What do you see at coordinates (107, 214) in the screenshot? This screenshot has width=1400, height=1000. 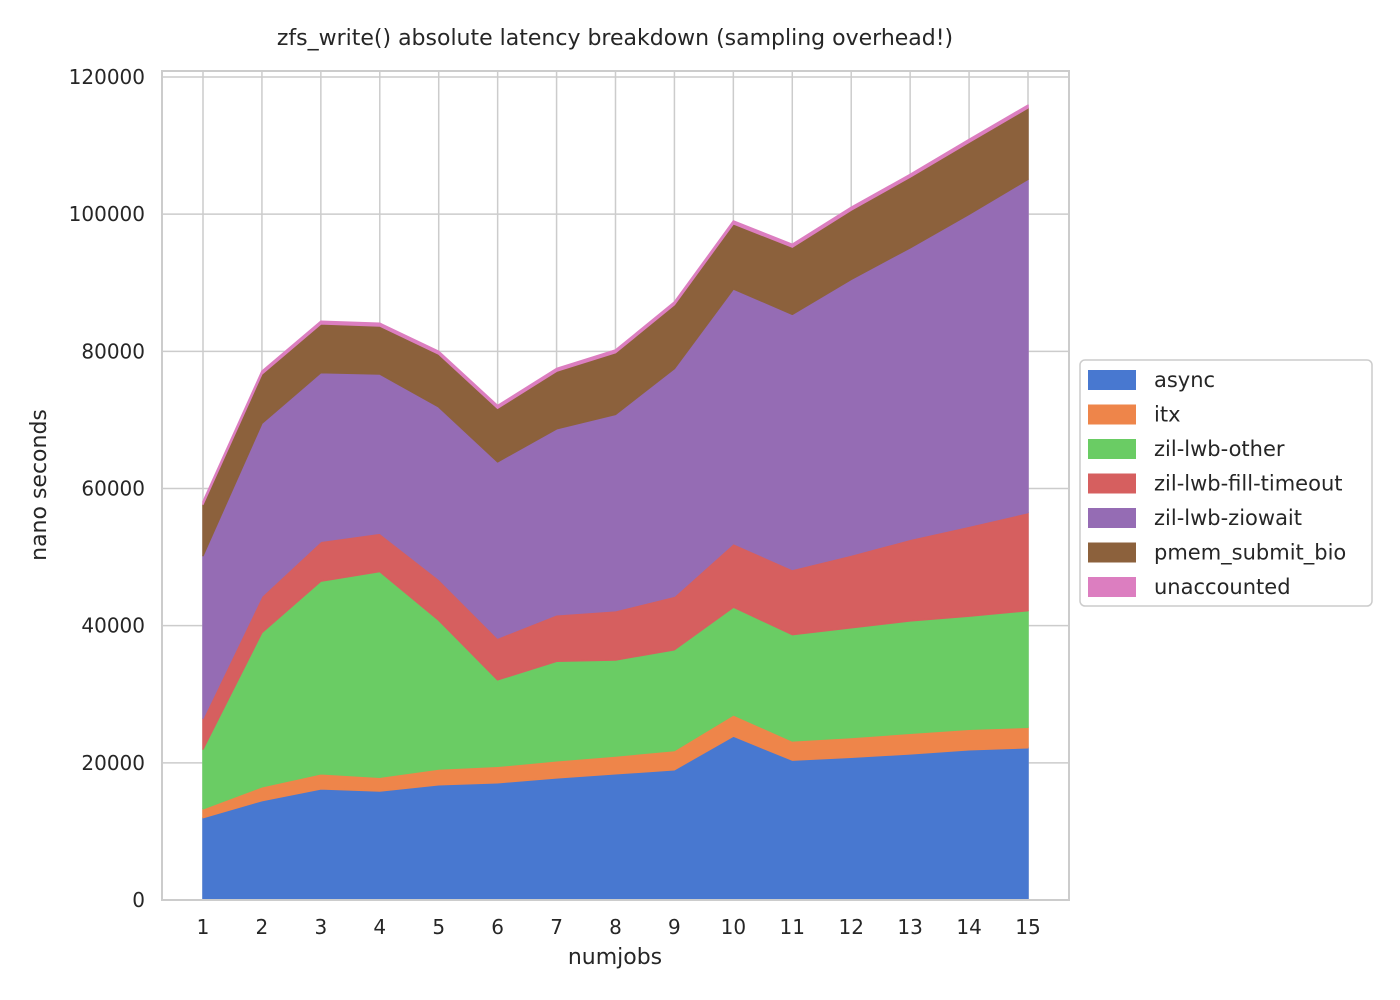 I see `y-tick-label: 100000` at bounding box center [107, 214].